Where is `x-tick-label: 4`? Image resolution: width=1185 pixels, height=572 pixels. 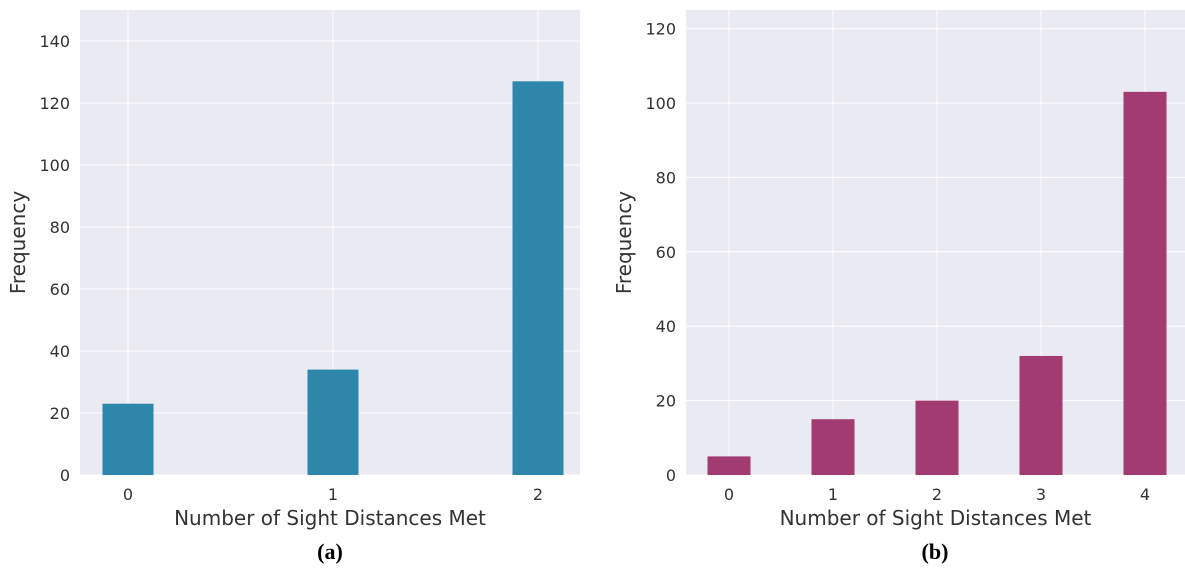
x-tick-label: 4 is located at coordinates (1145, 494).